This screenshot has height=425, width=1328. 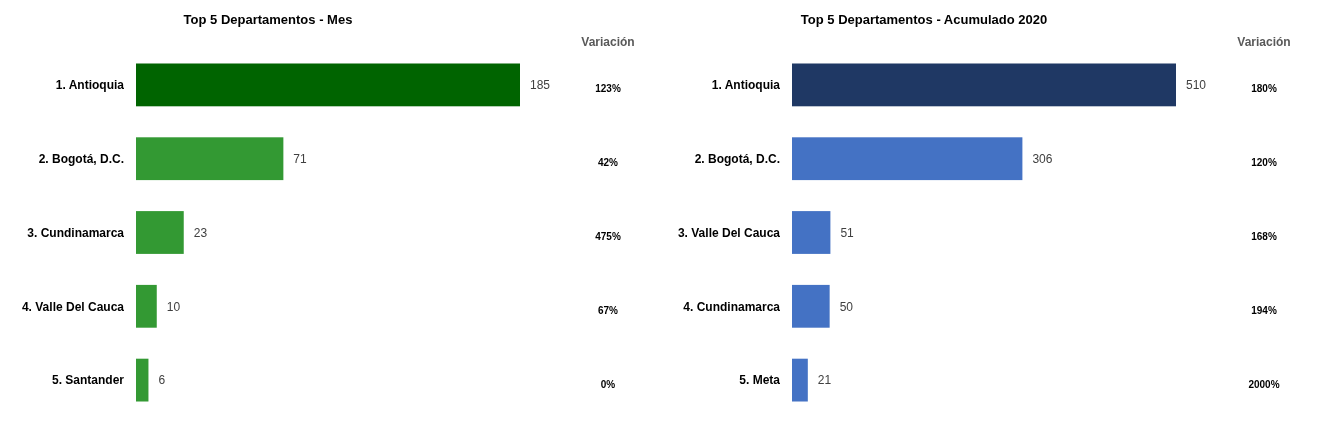 What do you see at coordinates (1264, 236) in the screenshot?
I see `text: 168%` at bounding box center [1264, 236].